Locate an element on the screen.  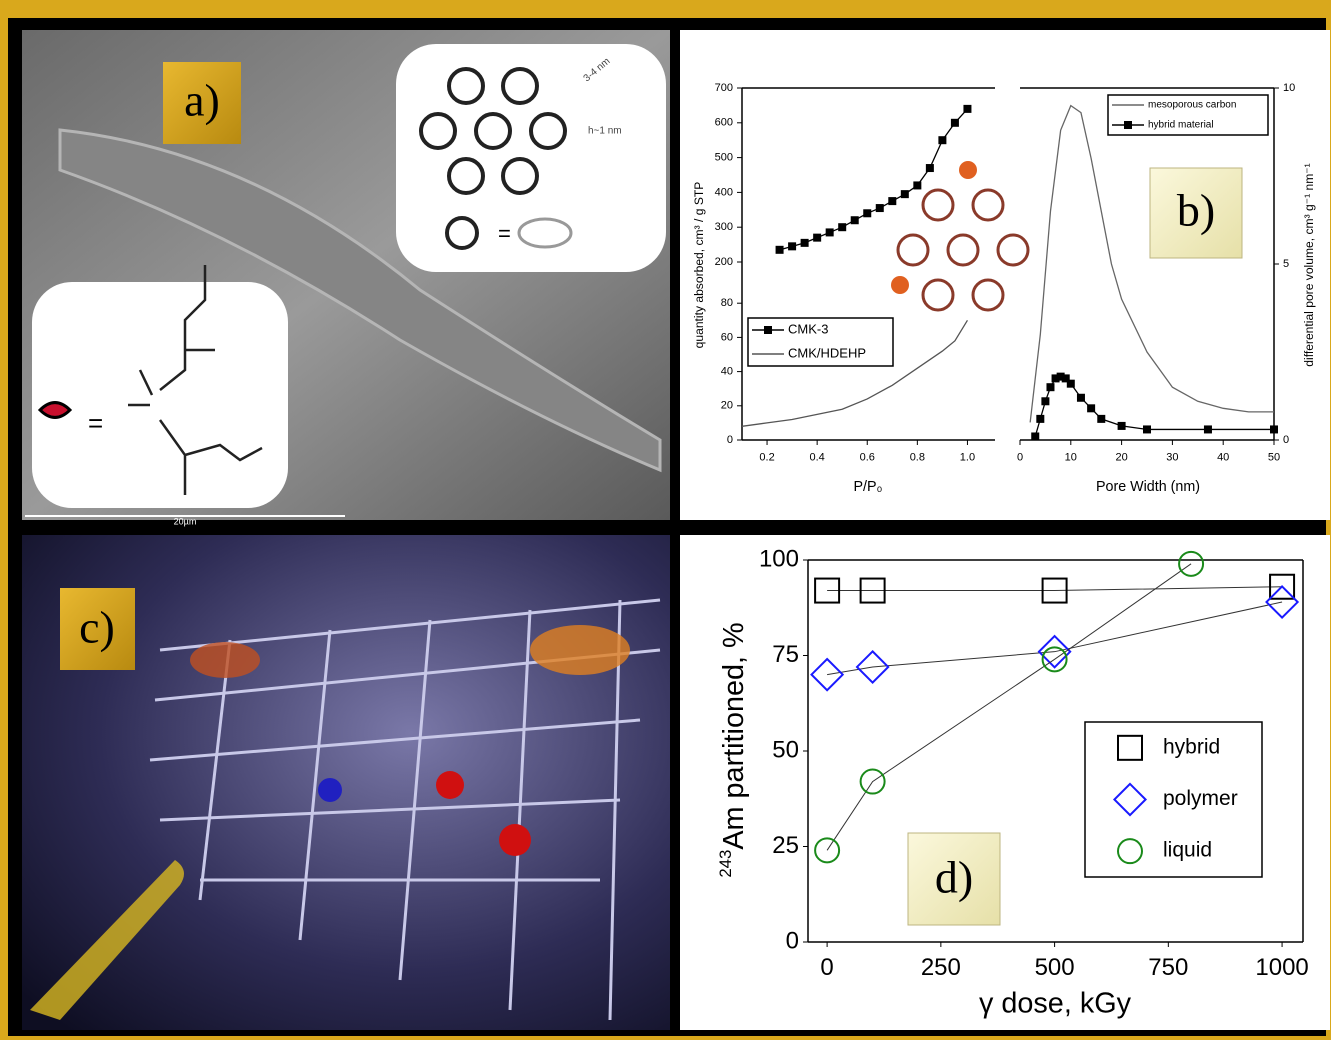
x-tick-label: 20 is located at coordinates (1121, 458).